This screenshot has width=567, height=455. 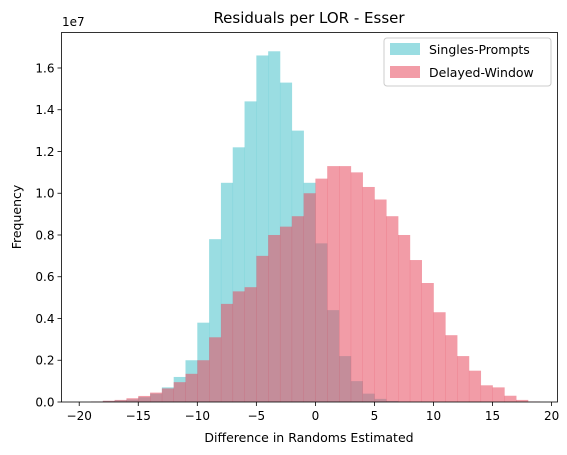 I want to click on x-tick-label: −15, so click(x=138, y=416).